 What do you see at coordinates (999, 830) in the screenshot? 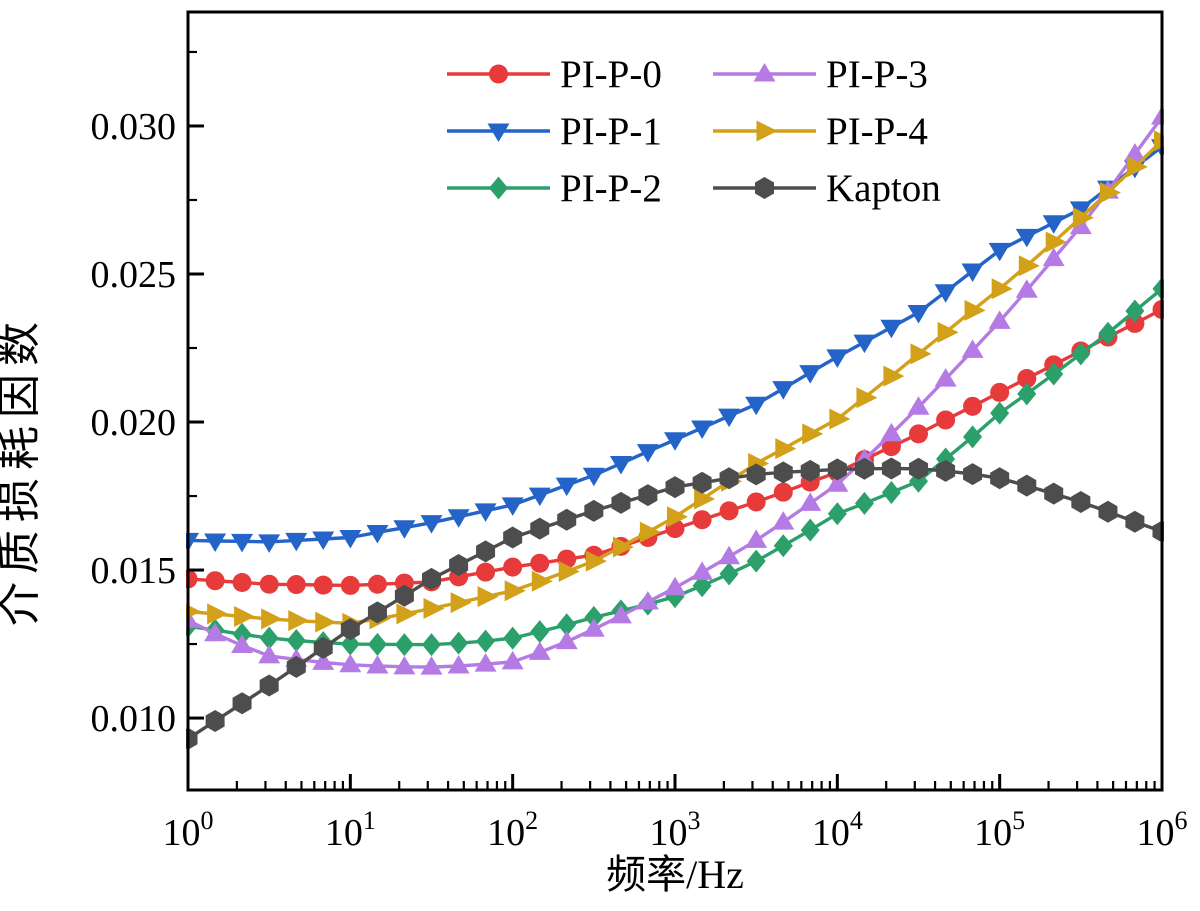
I see `x-tick-label: 10⁵` at bounding box center [999, 830].